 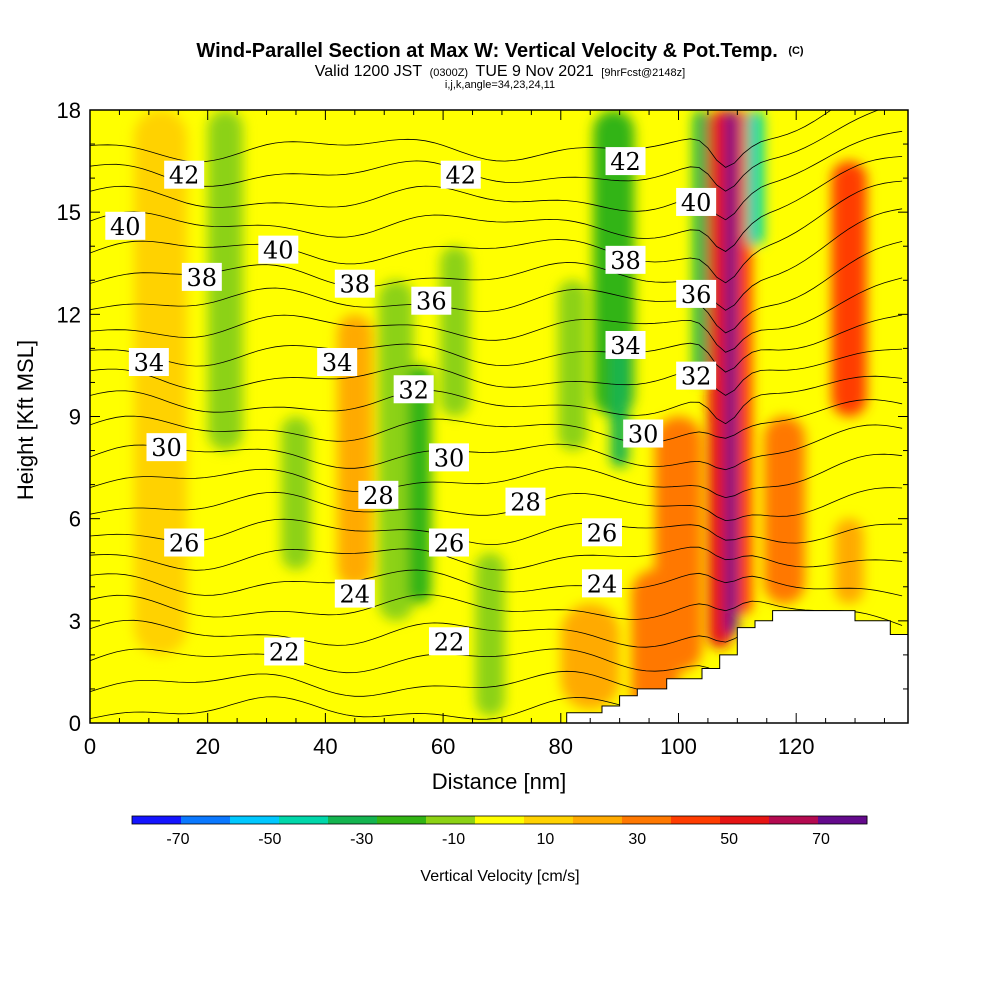 What do you see at coordinates (75, 621) in the screenshot?
I see `y-tick-label: 3` at bounding box center [75, 621].